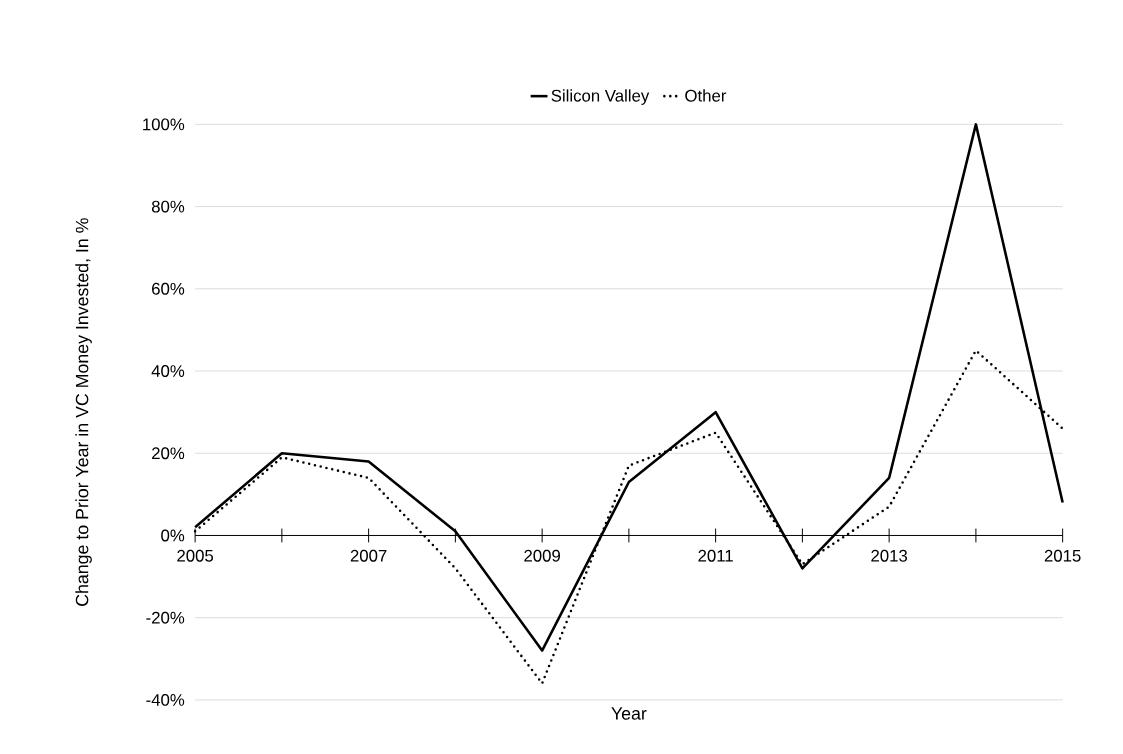  Describe the element at coordinates (600, 97) in the screenshot. I see `legend-label: Silicon Valley` at that location.